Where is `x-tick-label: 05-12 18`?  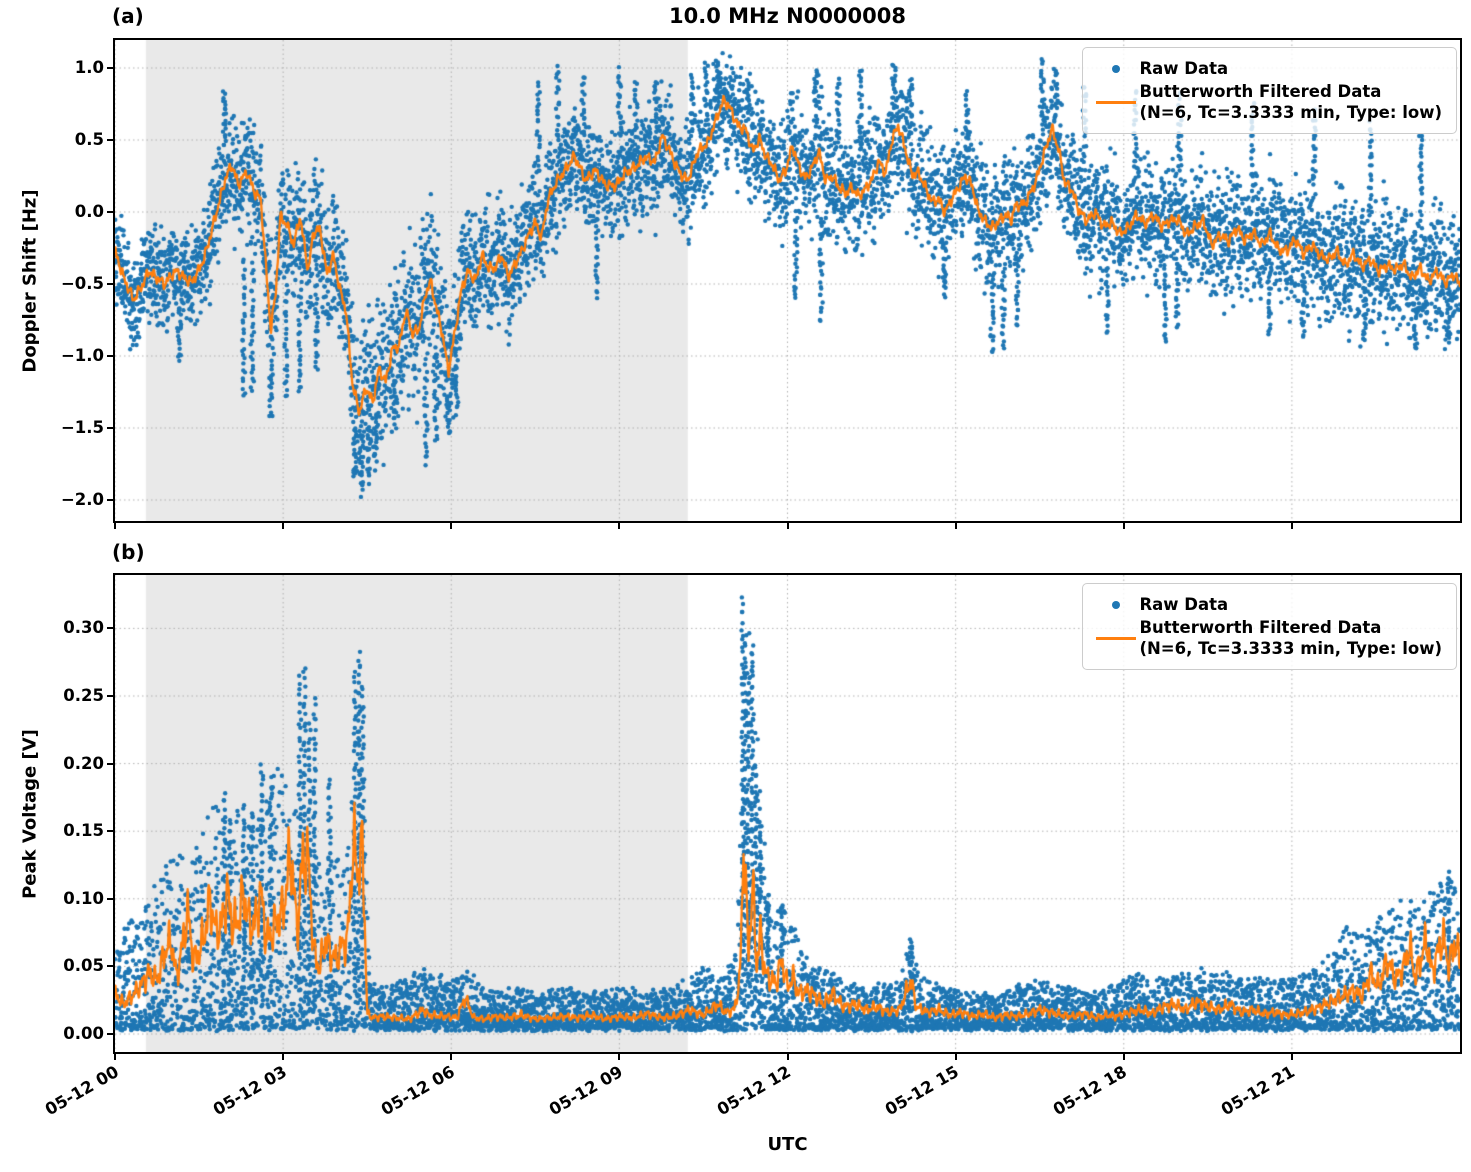
x-tick-label: 05-12 18 is located at coordinates (1090, 1091).